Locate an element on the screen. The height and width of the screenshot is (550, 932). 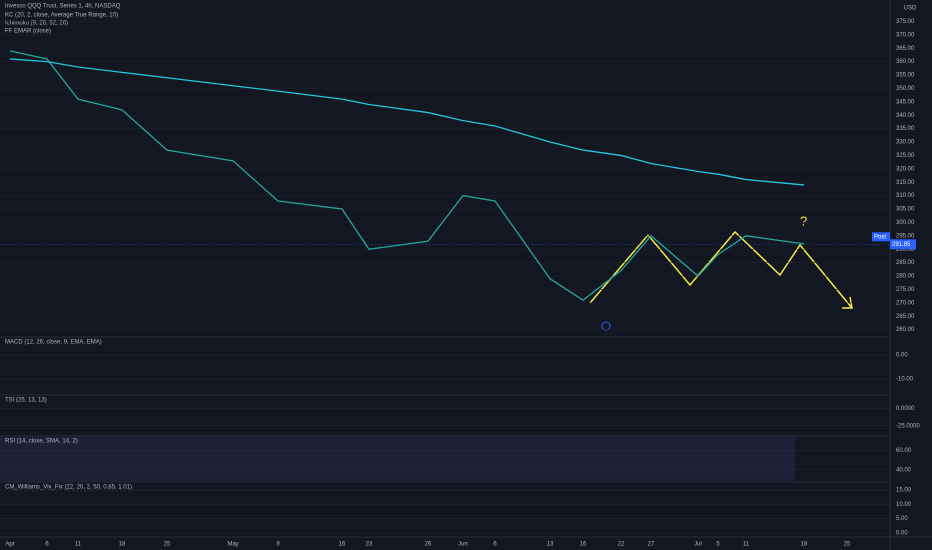
y-tick-label: 15.00 is located at coordinates (904, 491).